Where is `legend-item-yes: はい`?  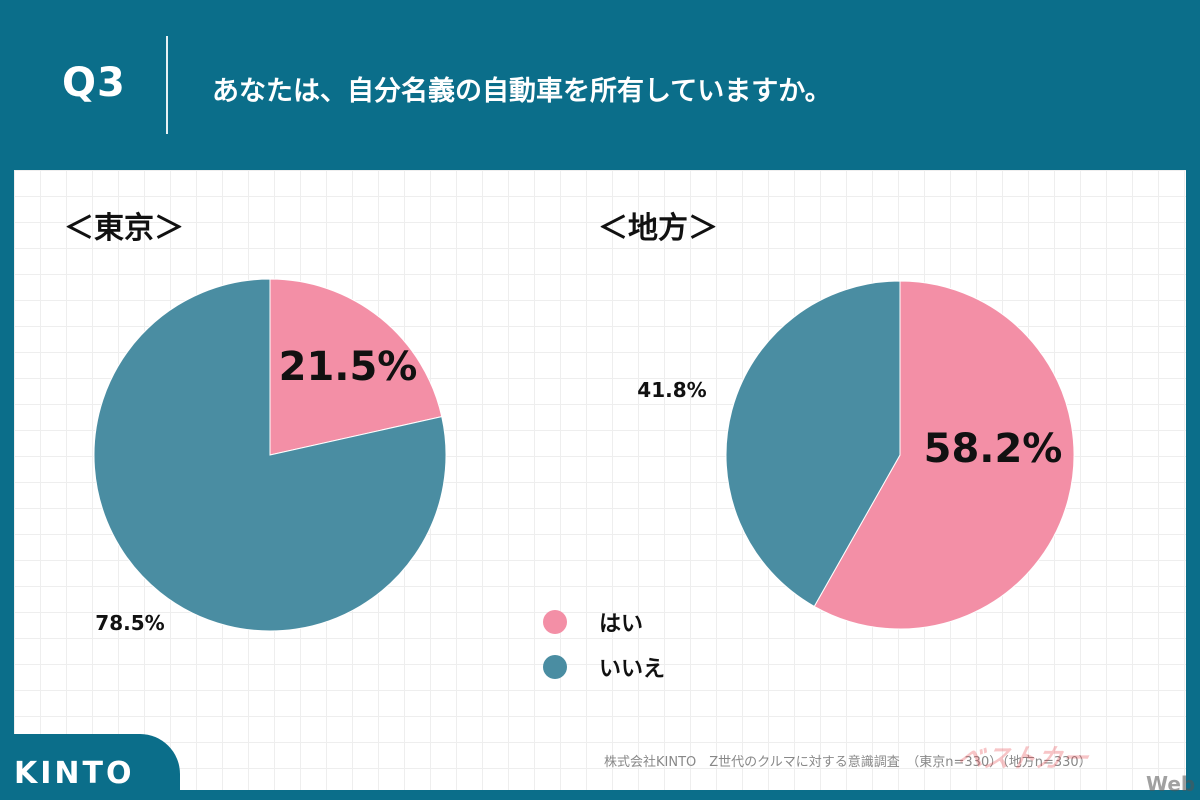 legend-item-yes: はい is located at coordinates (593, 622).